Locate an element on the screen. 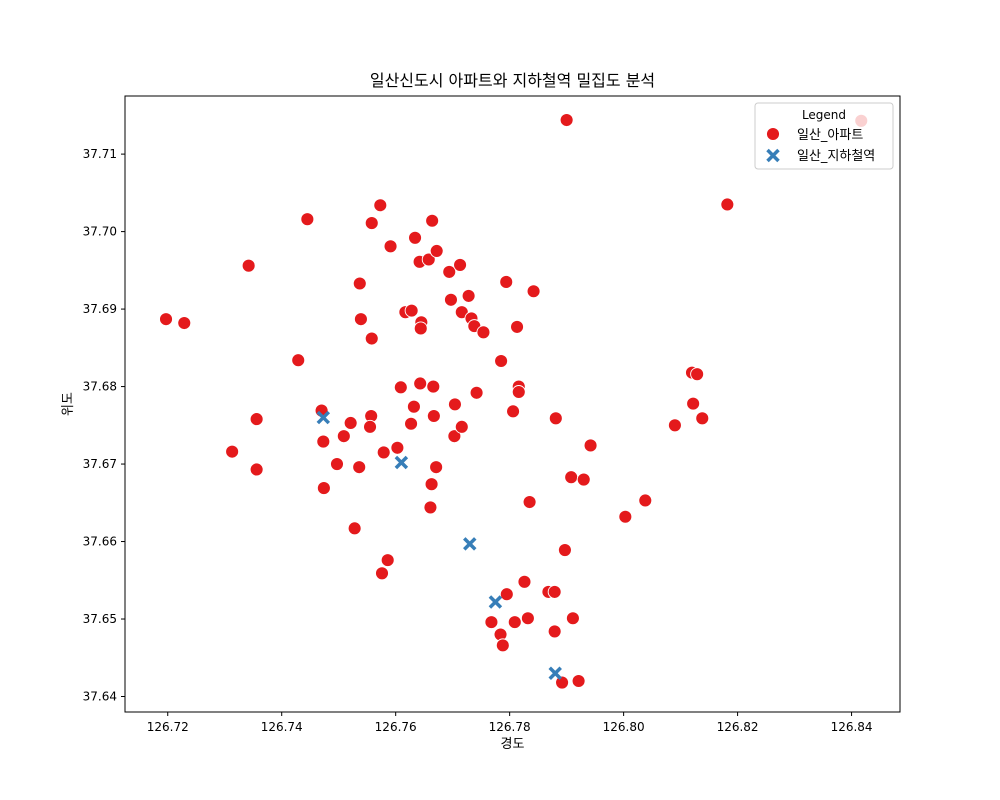  y-tick-label: 37.69 is located at coordinates (100, 309).